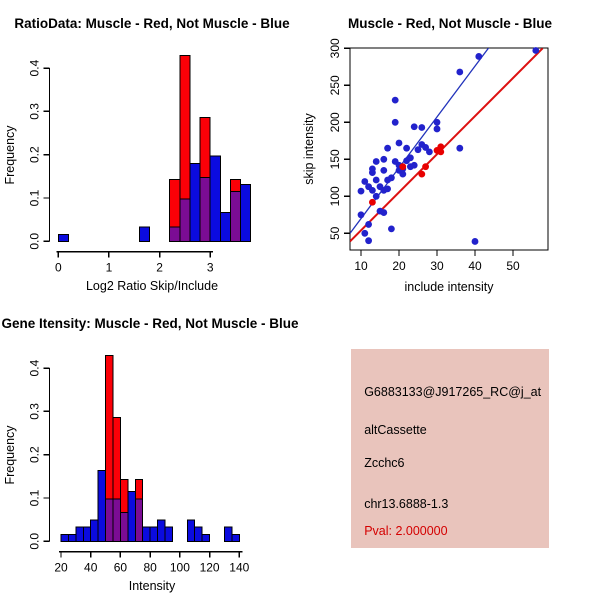  I want to click on ratio-histogram-xlabel: Log2 Ratio Skip/Include, so click(152, 286).